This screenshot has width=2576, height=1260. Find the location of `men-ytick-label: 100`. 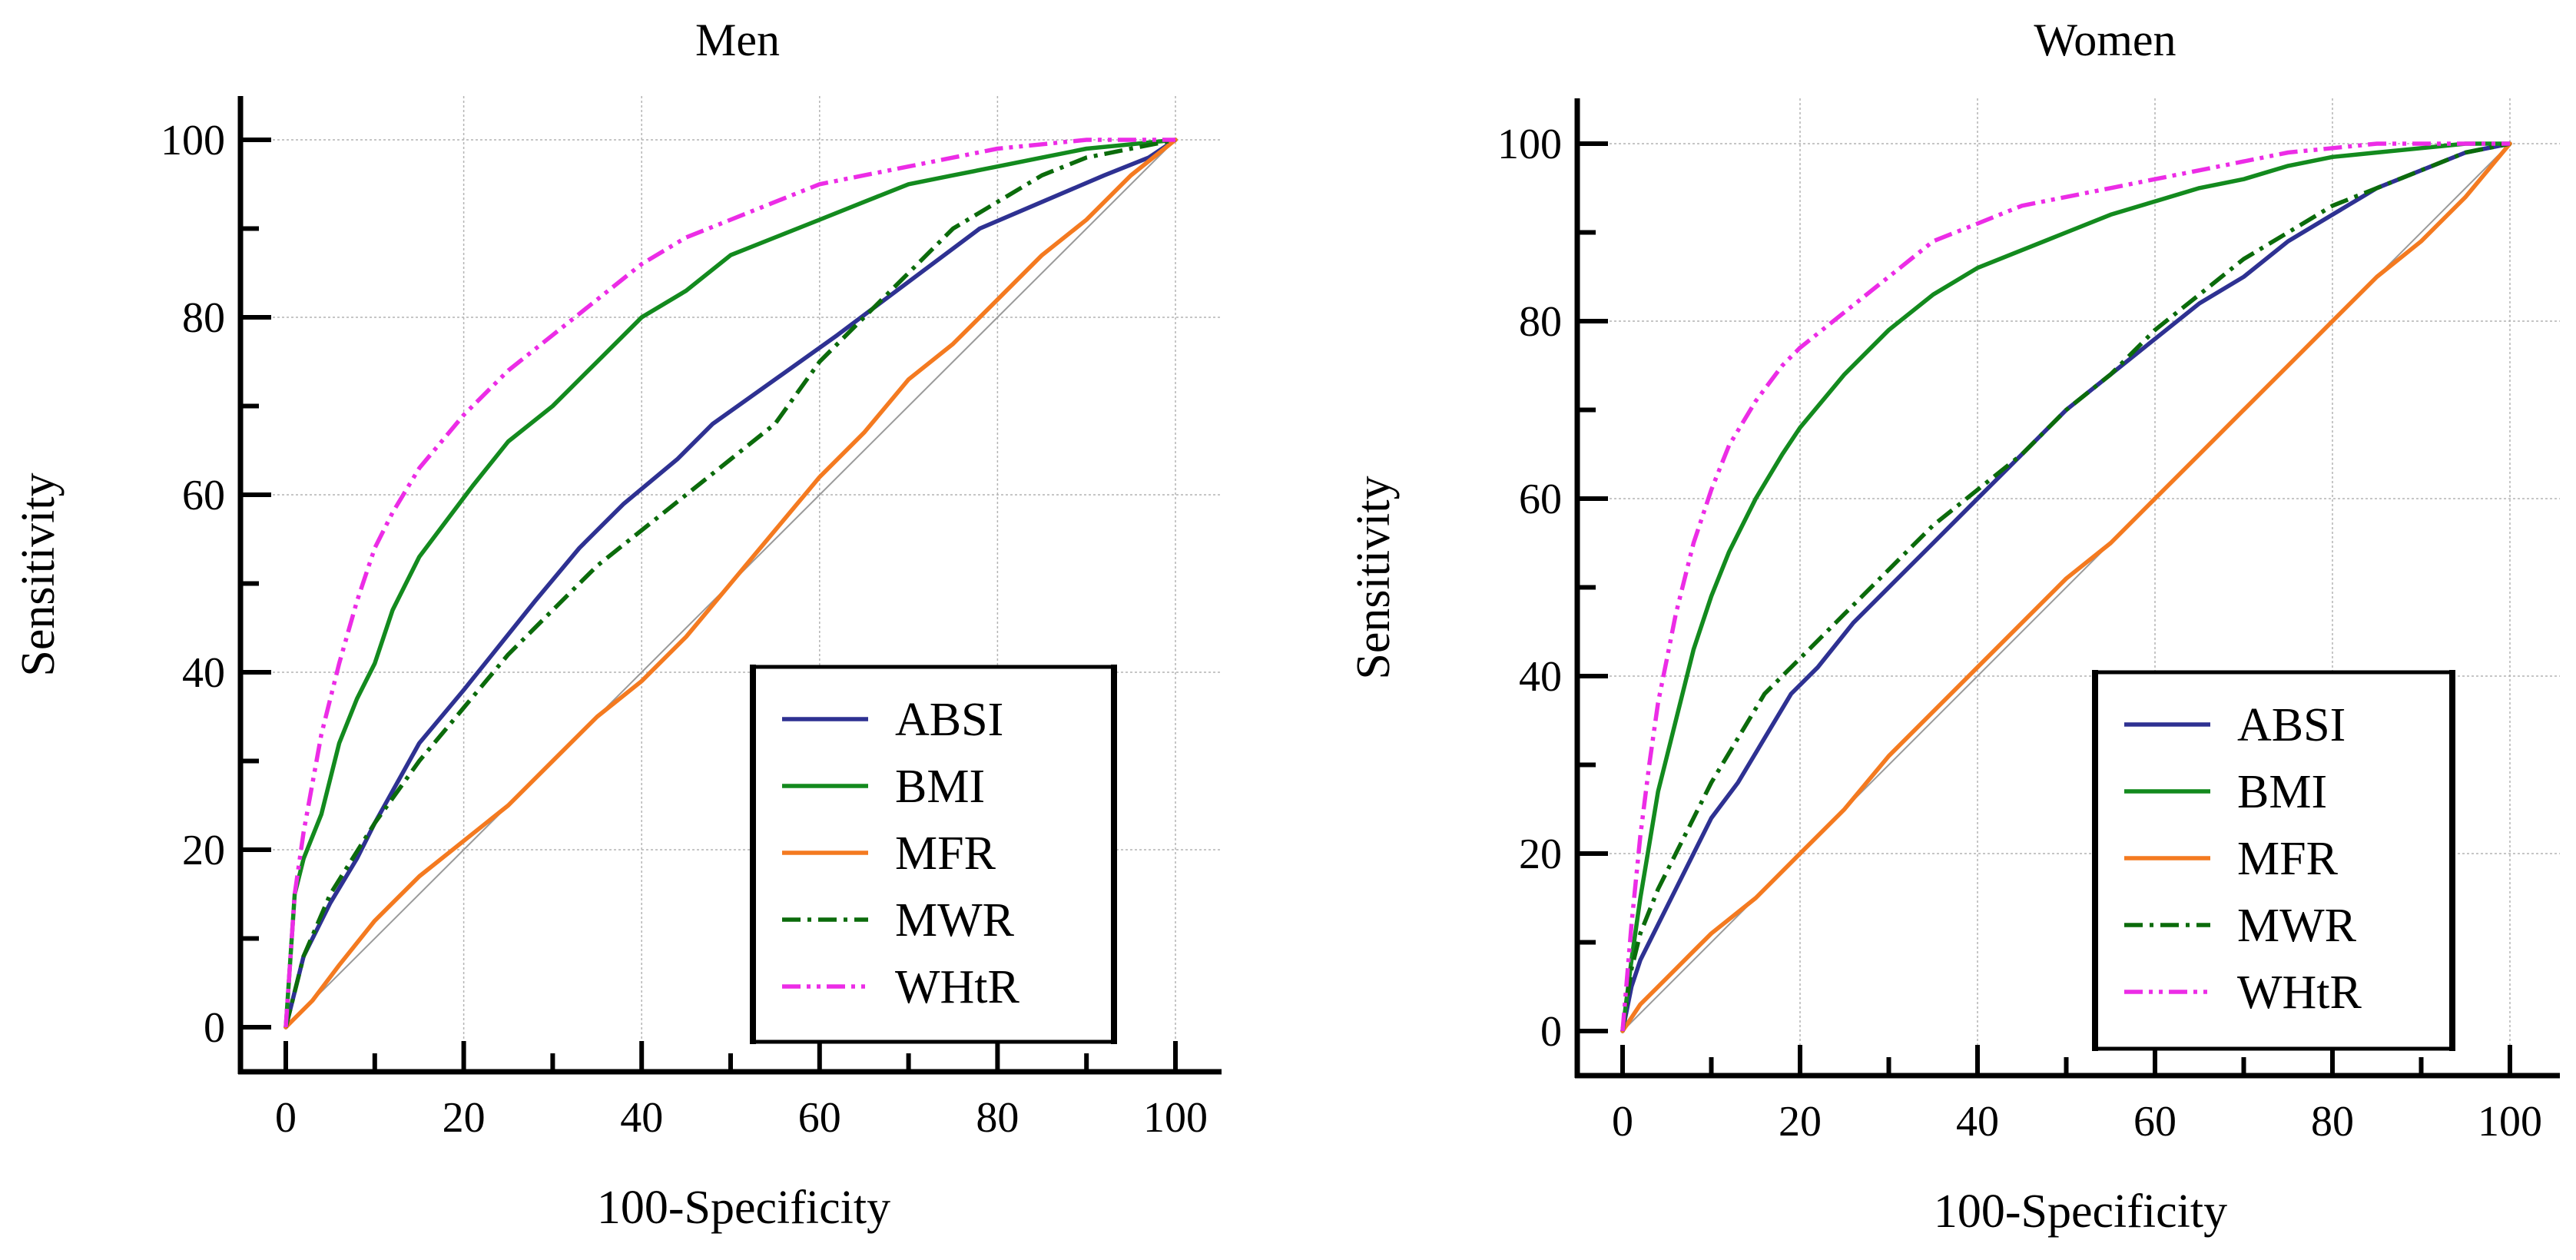

men-ytick-label: 100 is located at coordinates (193, 140).